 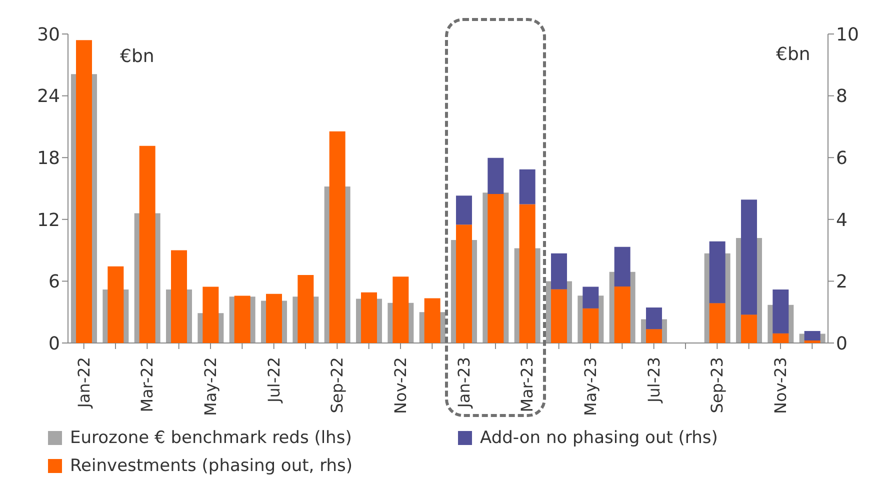 I want to click on y2-tick-label: 2, so click(x=842, y=282).